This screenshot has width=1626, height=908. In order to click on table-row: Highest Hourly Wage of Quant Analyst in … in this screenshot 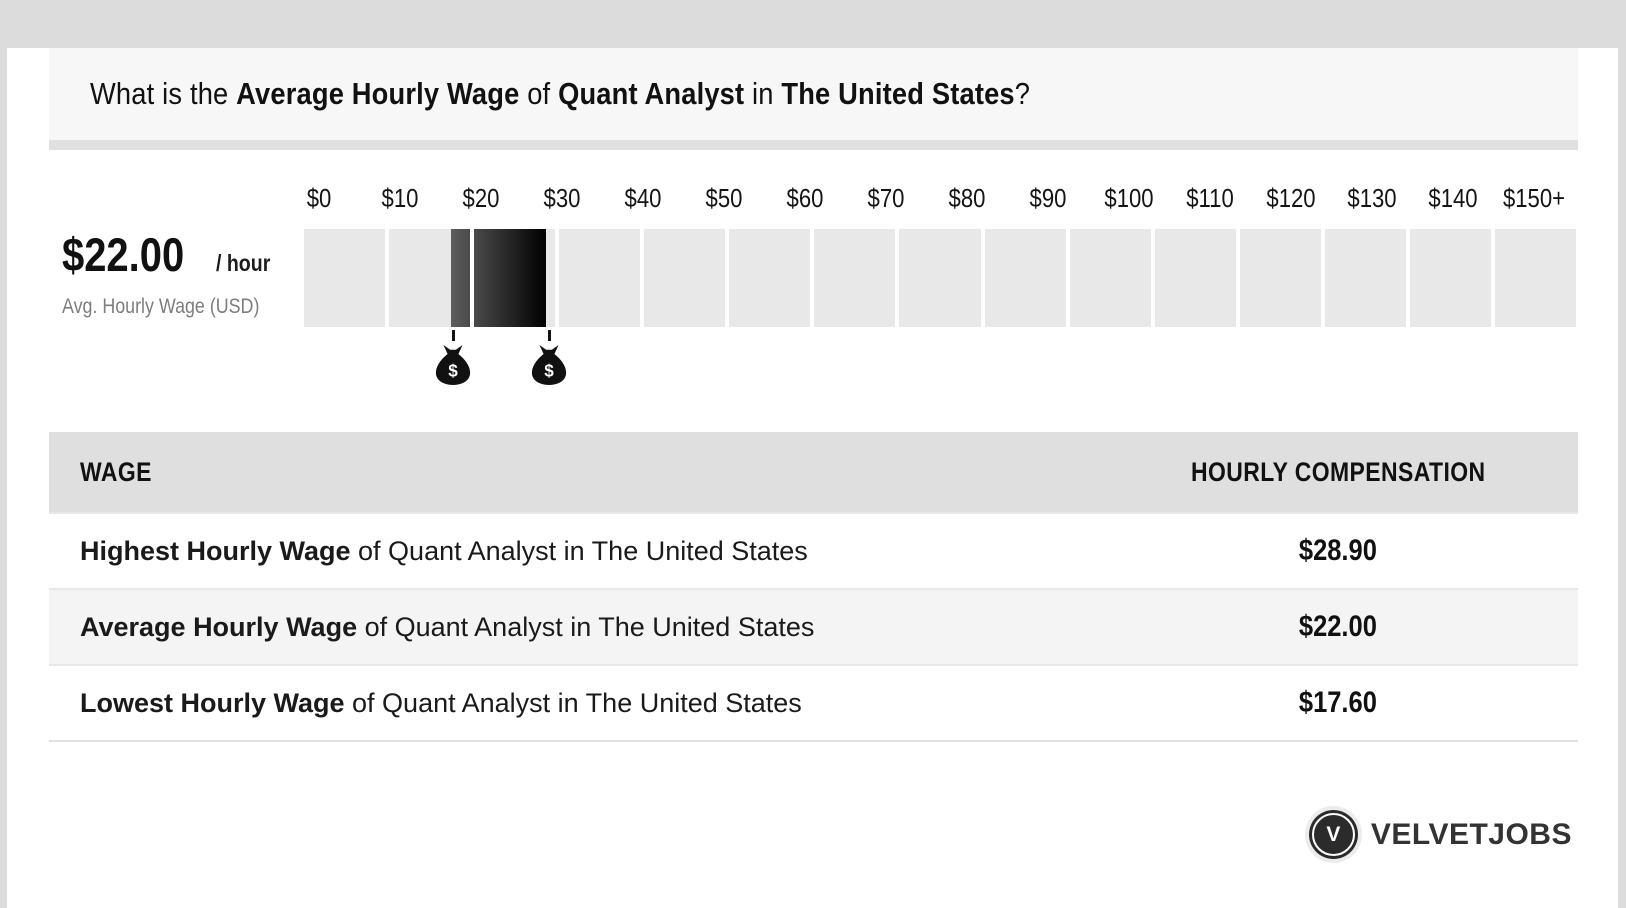, I will do `click(813, 550)`.